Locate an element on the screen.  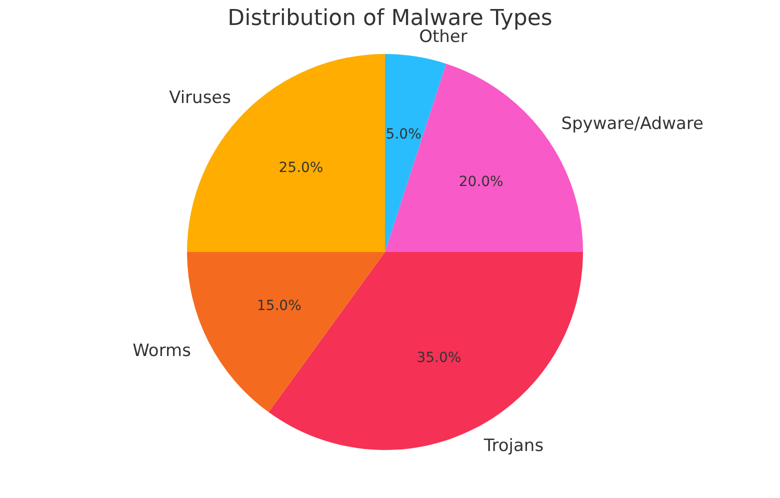
slice-label: Trojans is located at coordinates (513, 446).